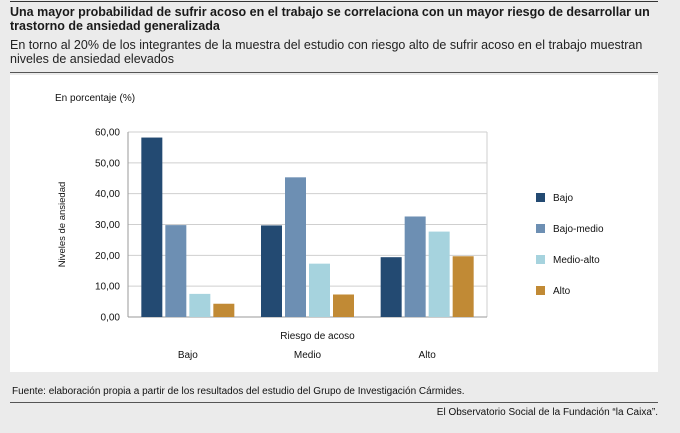 The image size is (680, 433). I want to click on y-tick-label: 20,00, so click(107, 256).